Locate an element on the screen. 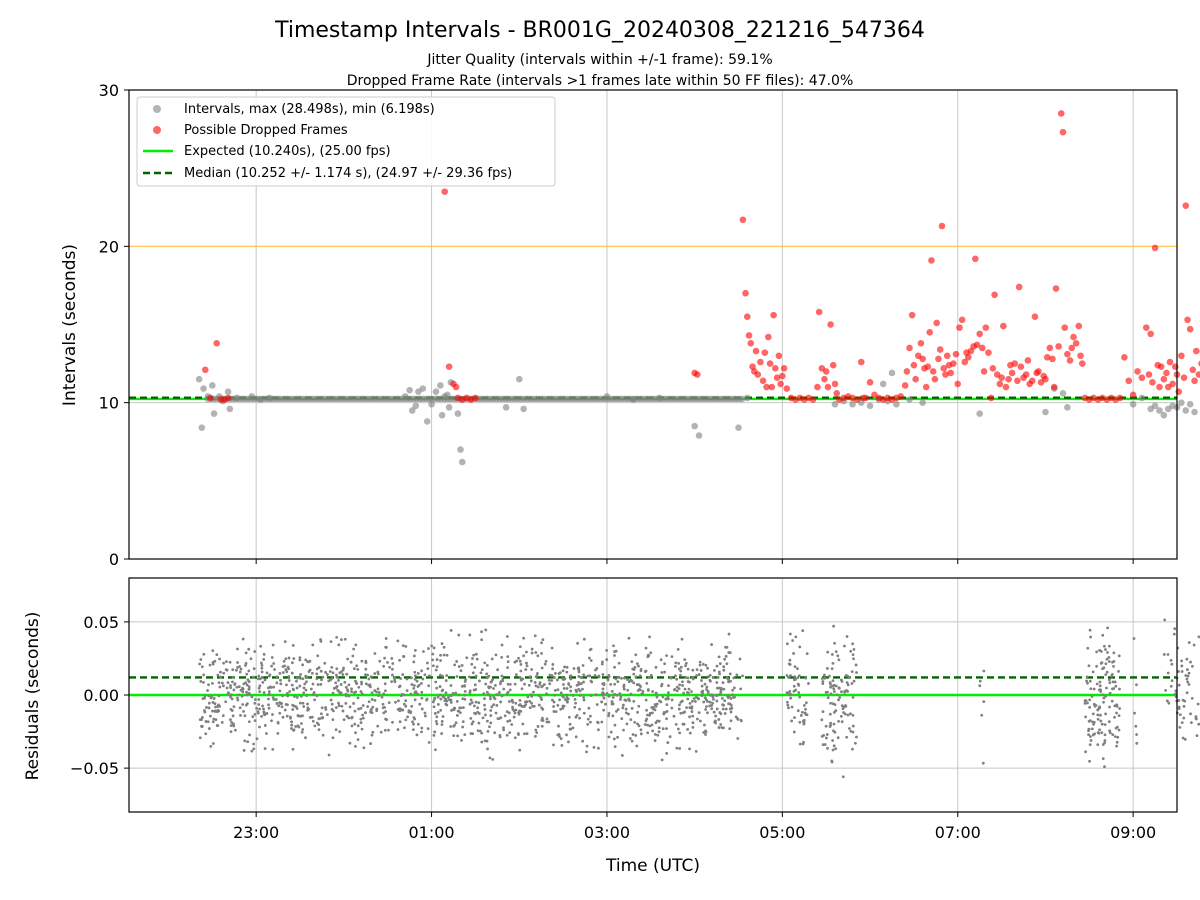  top-y-tick-label: 0 is located at coordinates (114, 559).